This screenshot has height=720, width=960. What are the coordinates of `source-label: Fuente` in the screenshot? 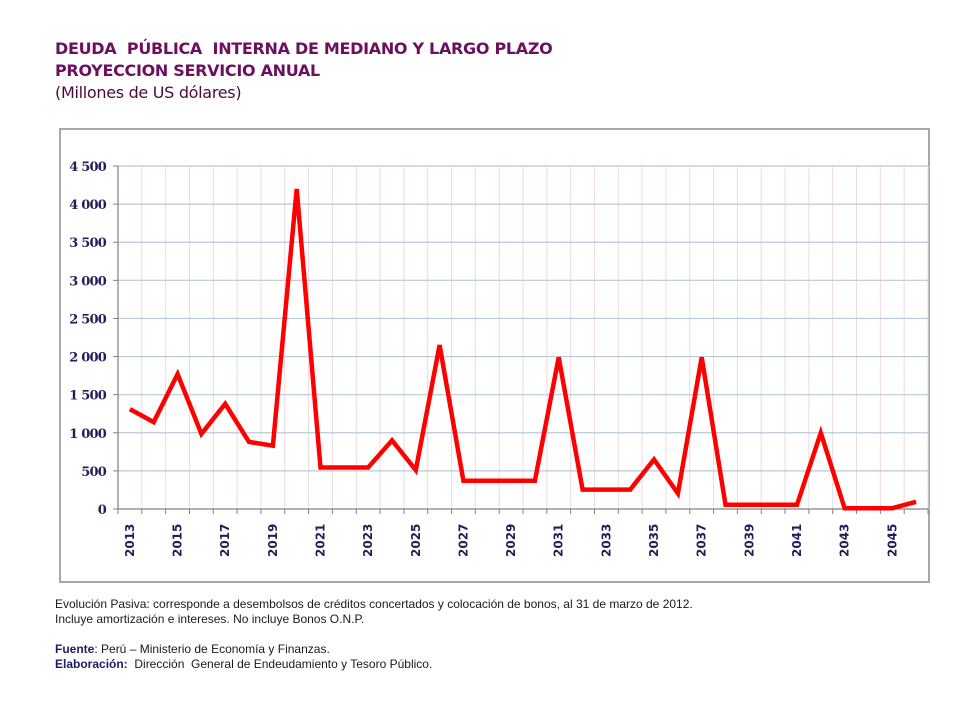 It's located at (75, 649).